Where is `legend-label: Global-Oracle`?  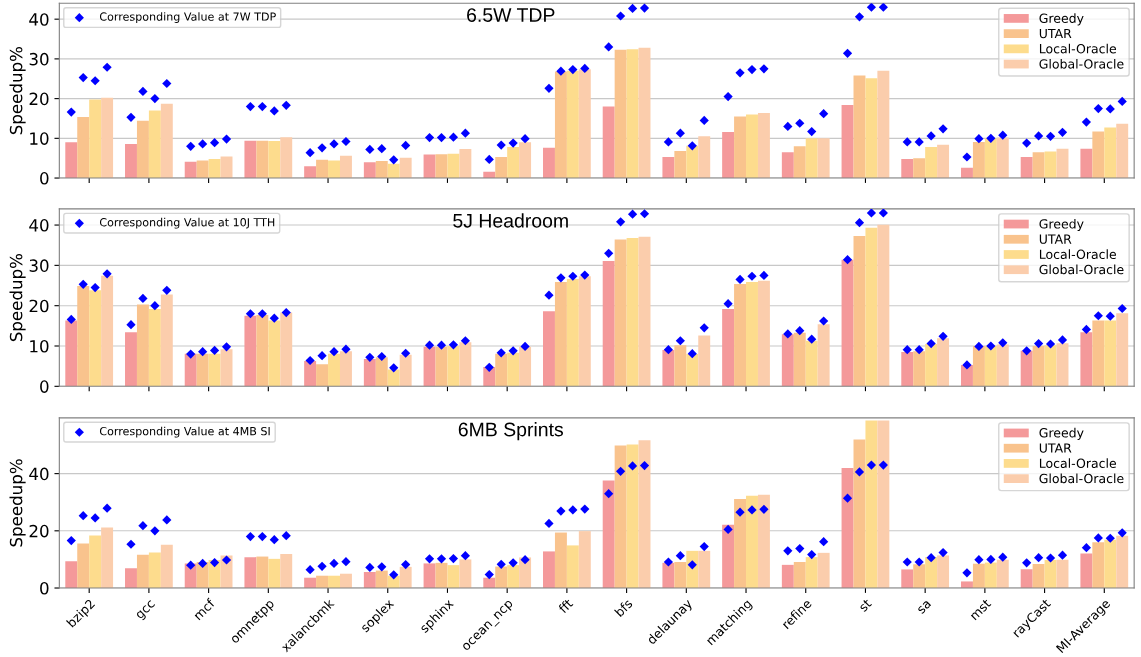
legend-label: Global-Oracle is located at coordinates (1081, 63).